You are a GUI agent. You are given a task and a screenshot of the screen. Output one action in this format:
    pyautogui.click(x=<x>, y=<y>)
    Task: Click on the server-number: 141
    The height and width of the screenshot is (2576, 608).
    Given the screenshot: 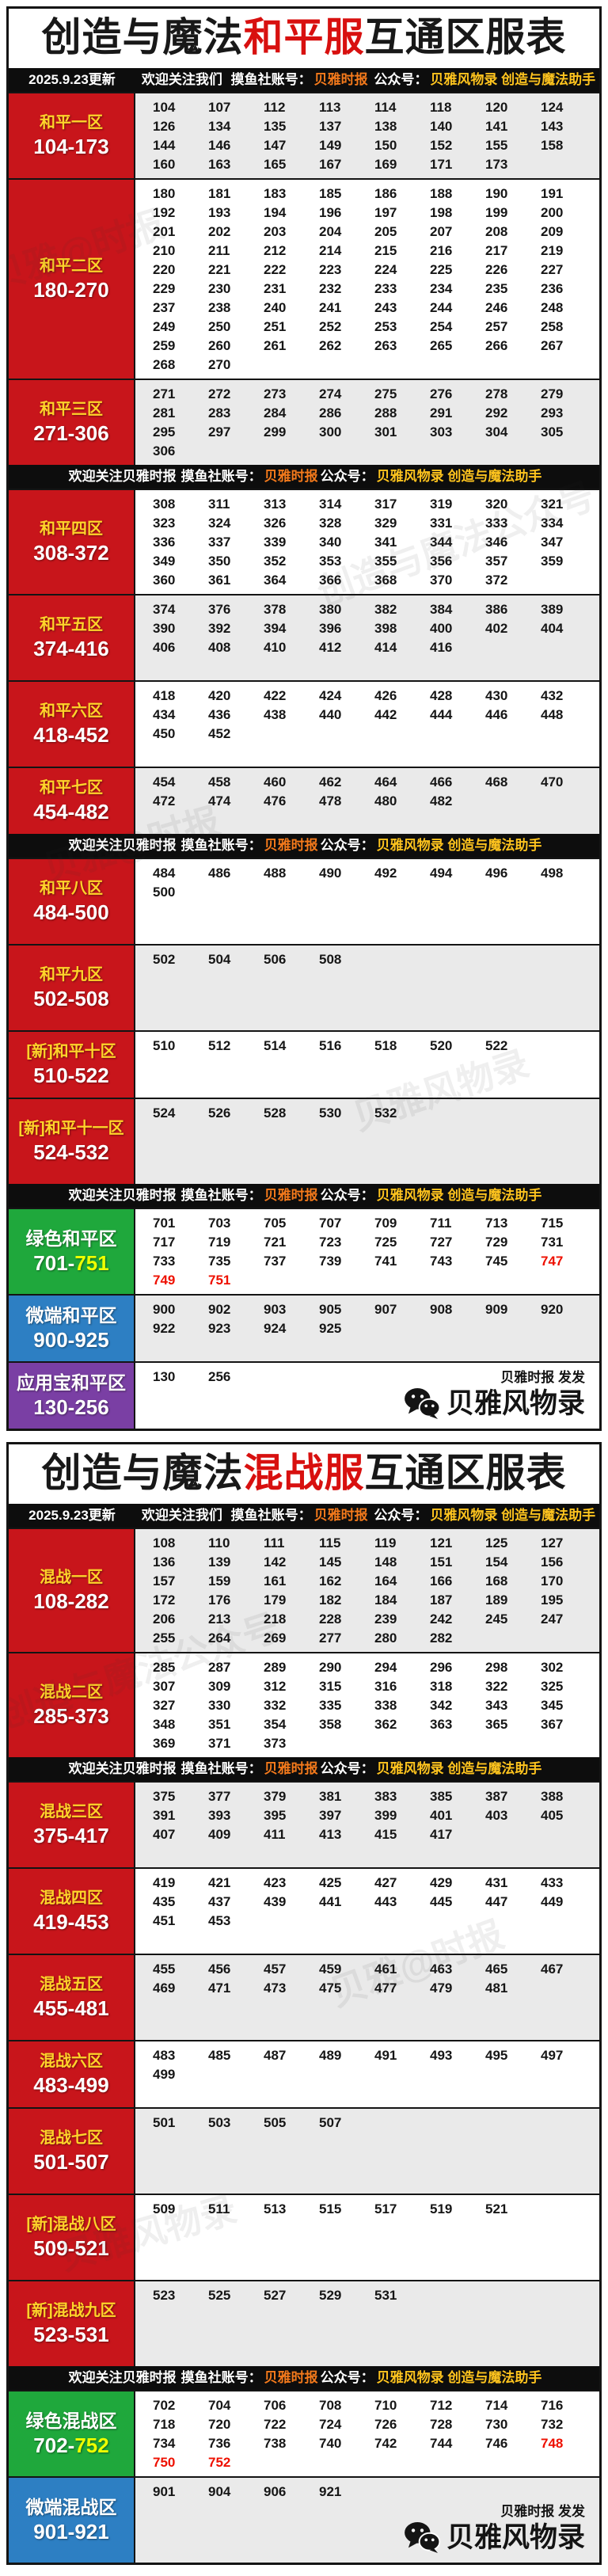 What is the action you would take?
    pyautogui.click(x=496, y=126)
    